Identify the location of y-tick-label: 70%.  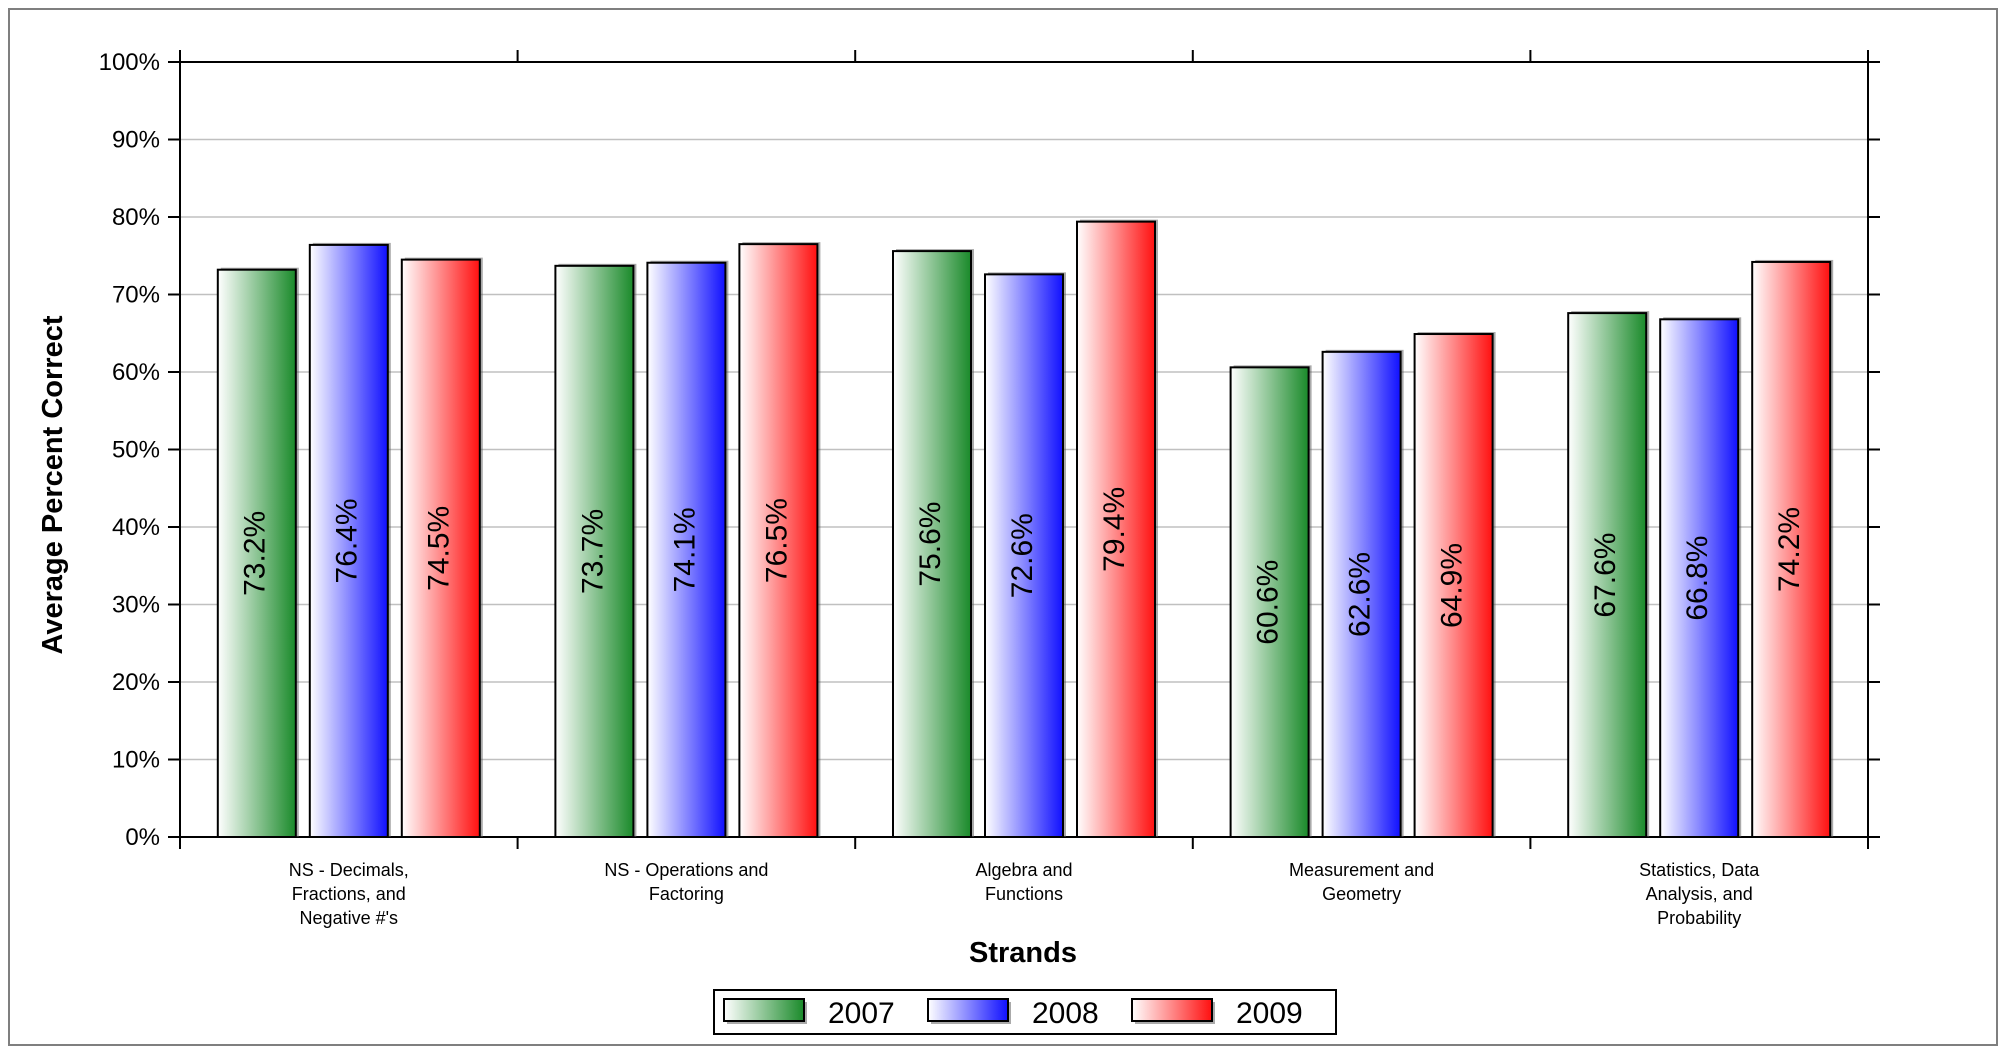
(136, 295).